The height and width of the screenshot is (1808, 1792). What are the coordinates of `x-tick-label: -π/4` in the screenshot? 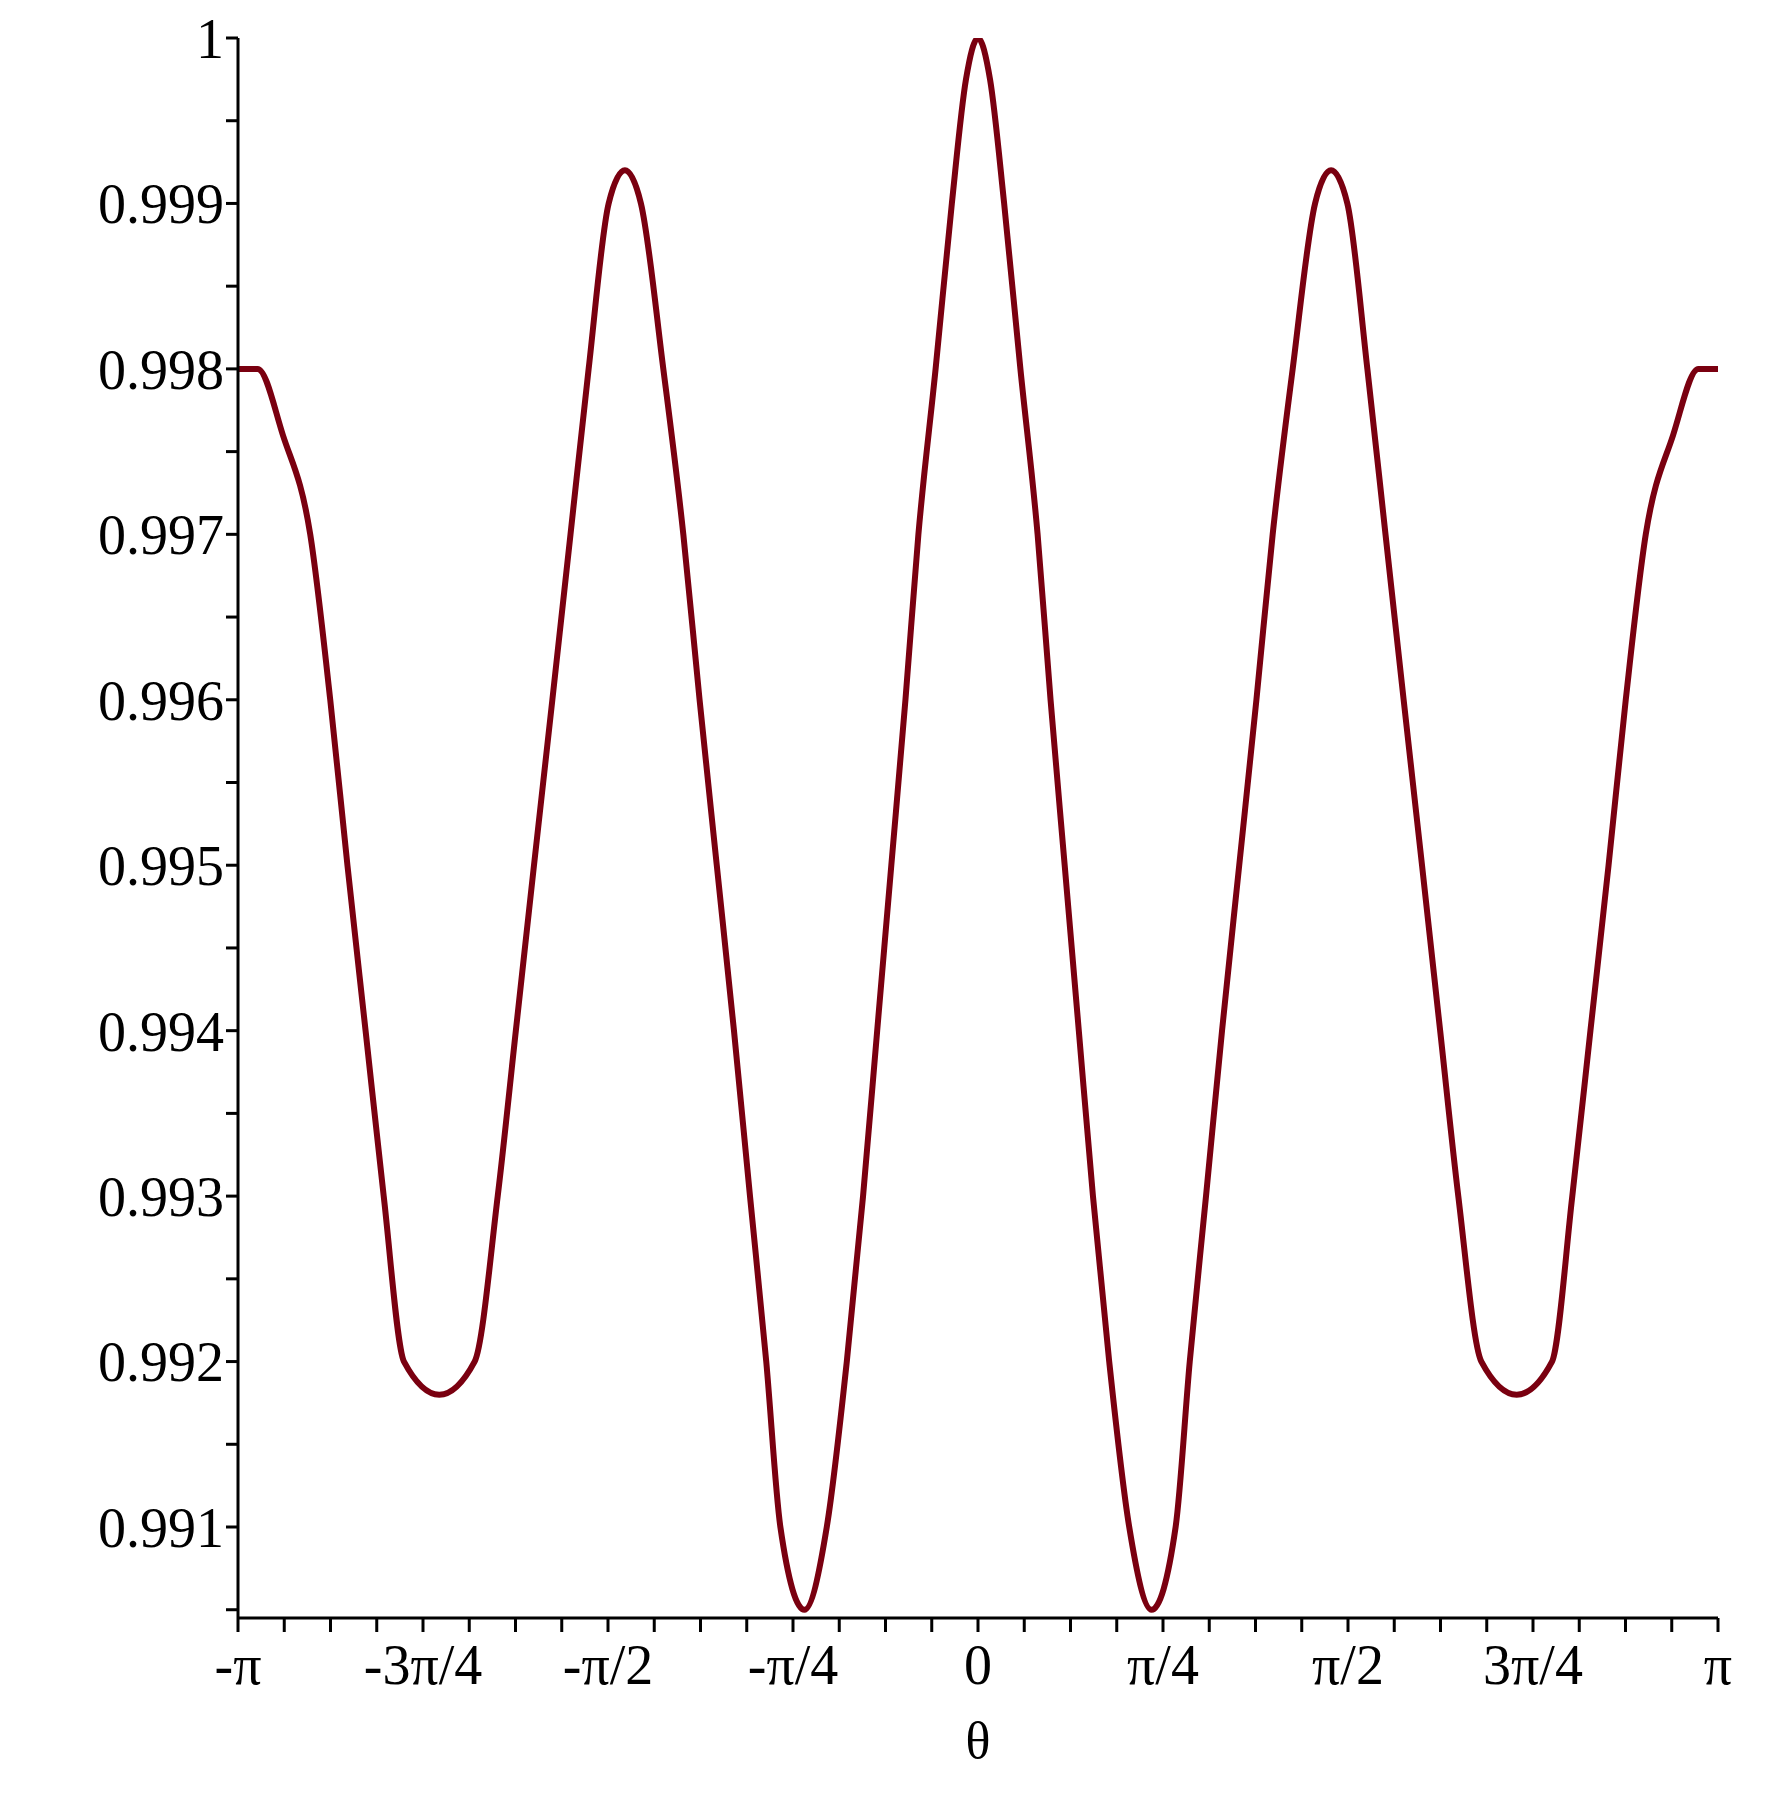 It's located at (793, 1665).